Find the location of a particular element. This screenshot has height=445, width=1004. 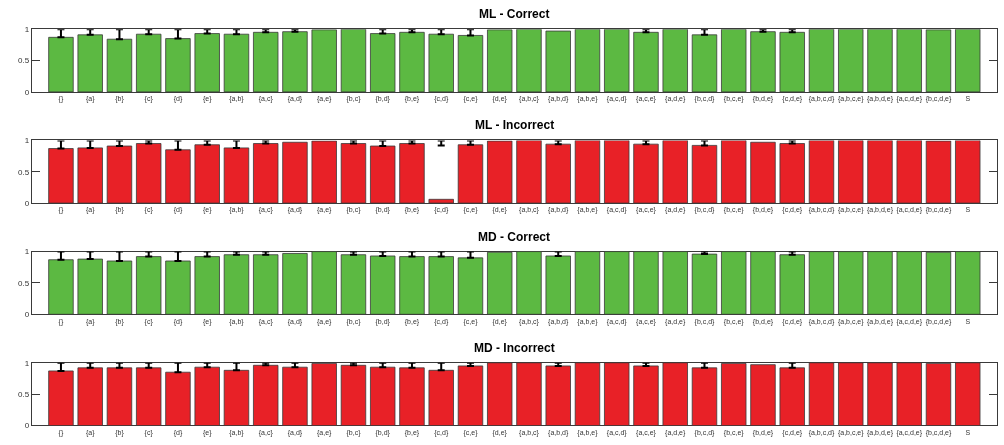

chart-title: MD - Incorrect is located at coordinates (514, 348).